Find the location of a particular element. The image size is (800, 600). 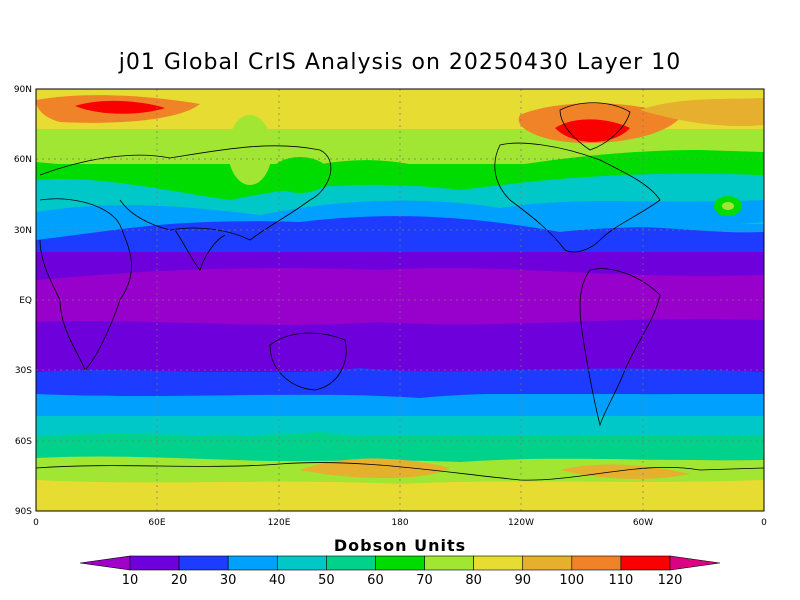

lat-label: 30S is located at coordinates (23, 371).